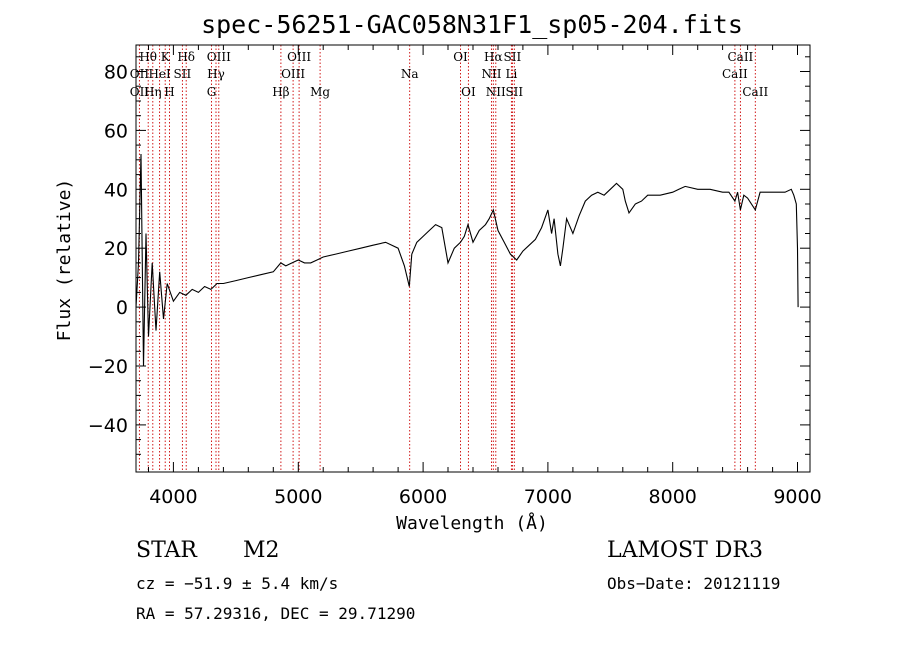 The height and width of the screenshot is (649, 900). What do you see at coordinates (116, 190) in the screenshot?
I see `y-tick-label: 40` at bounding box center [116, 190].